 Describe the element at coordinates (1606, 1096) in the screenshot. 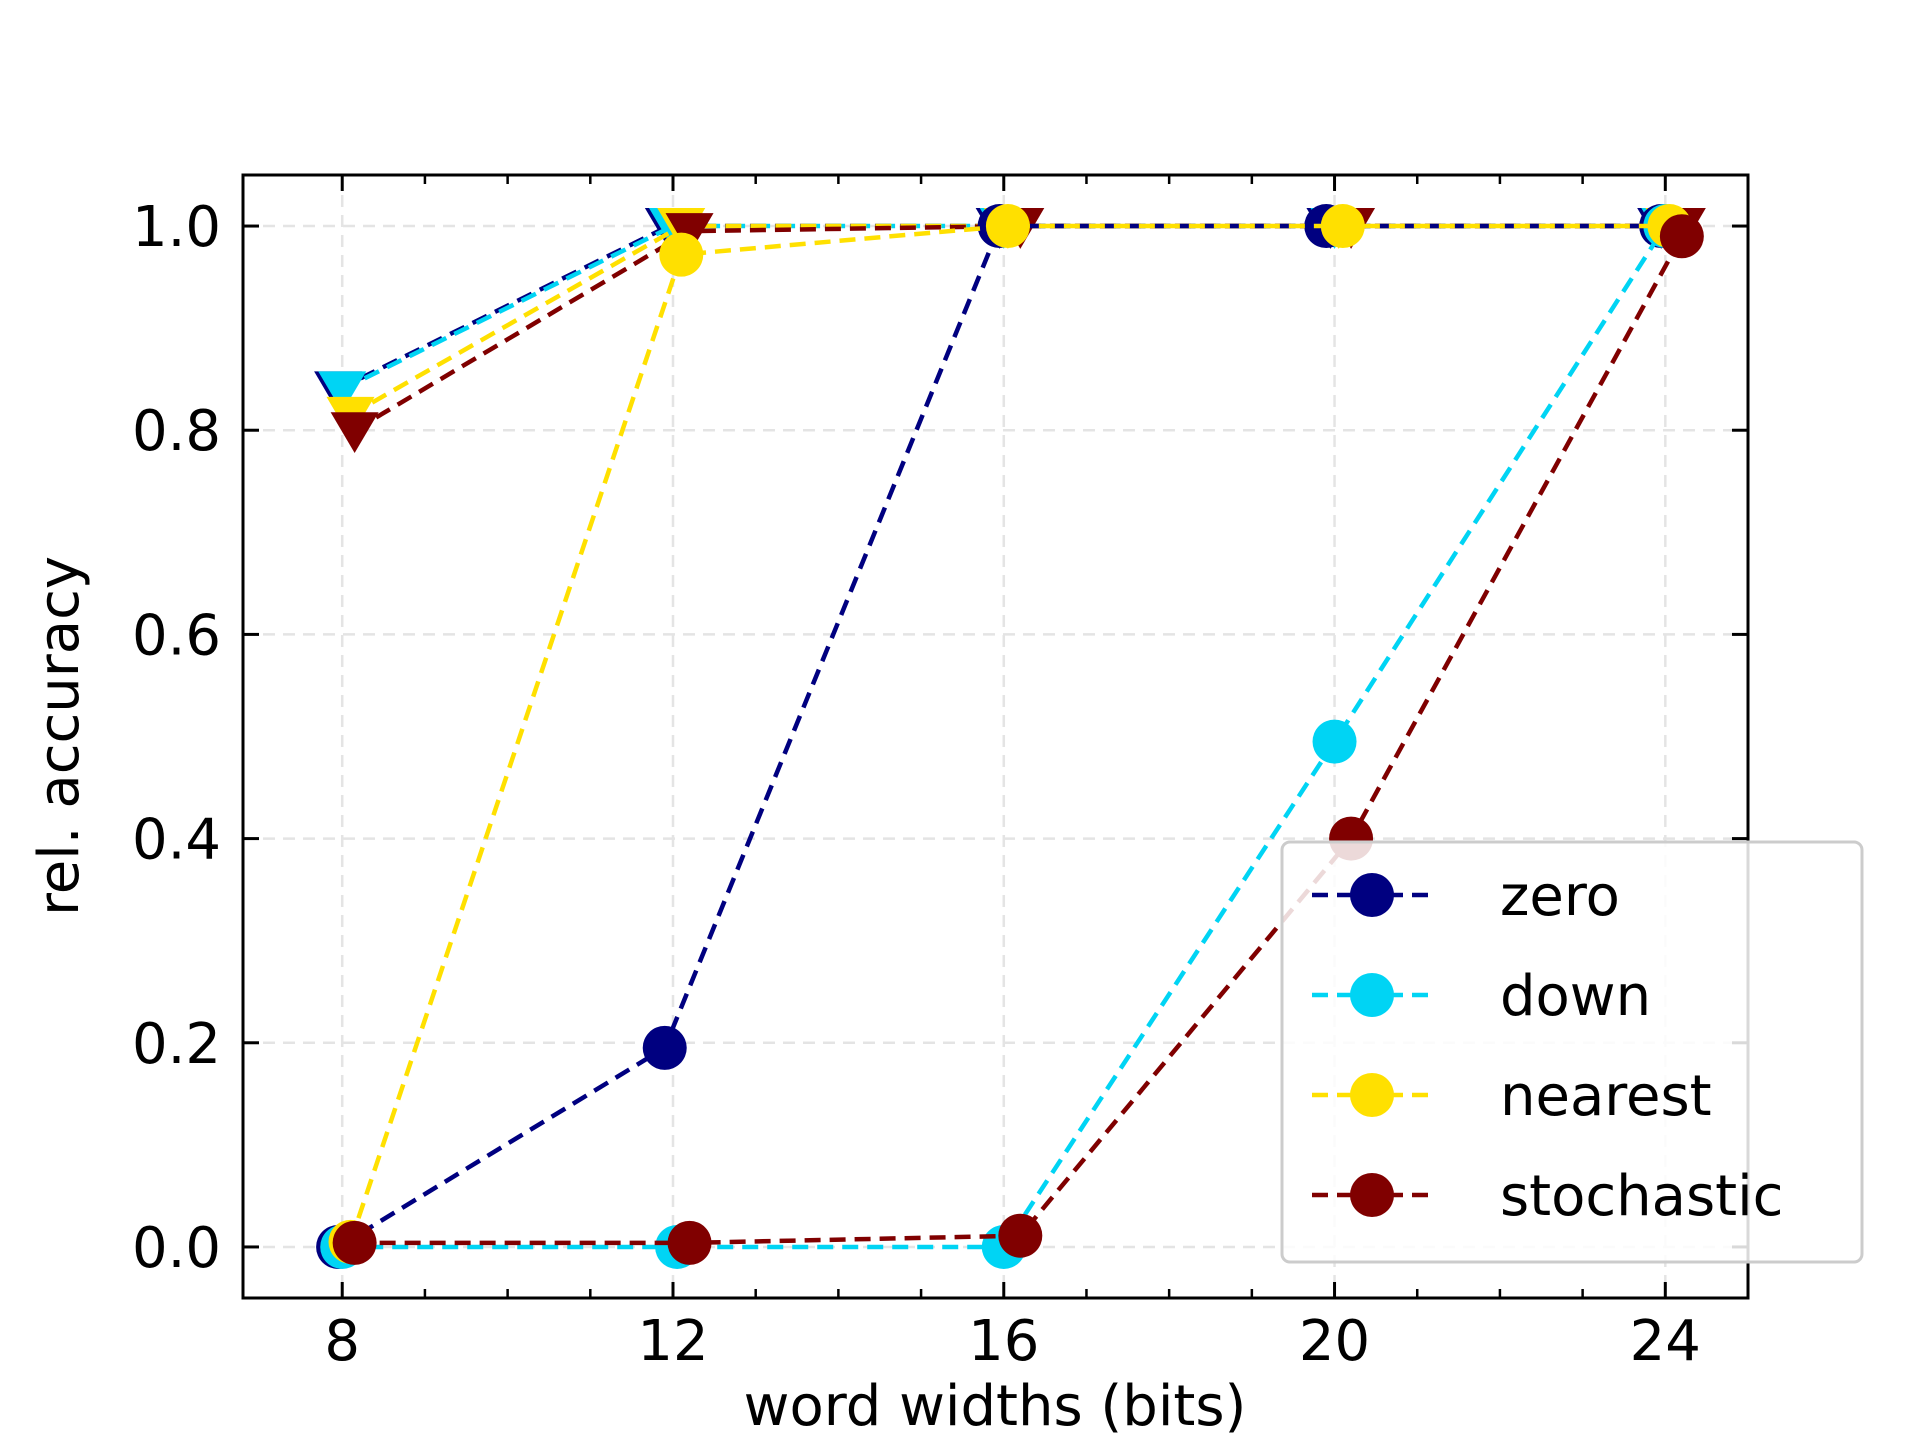

I see `legend-label: nearest` at that location.